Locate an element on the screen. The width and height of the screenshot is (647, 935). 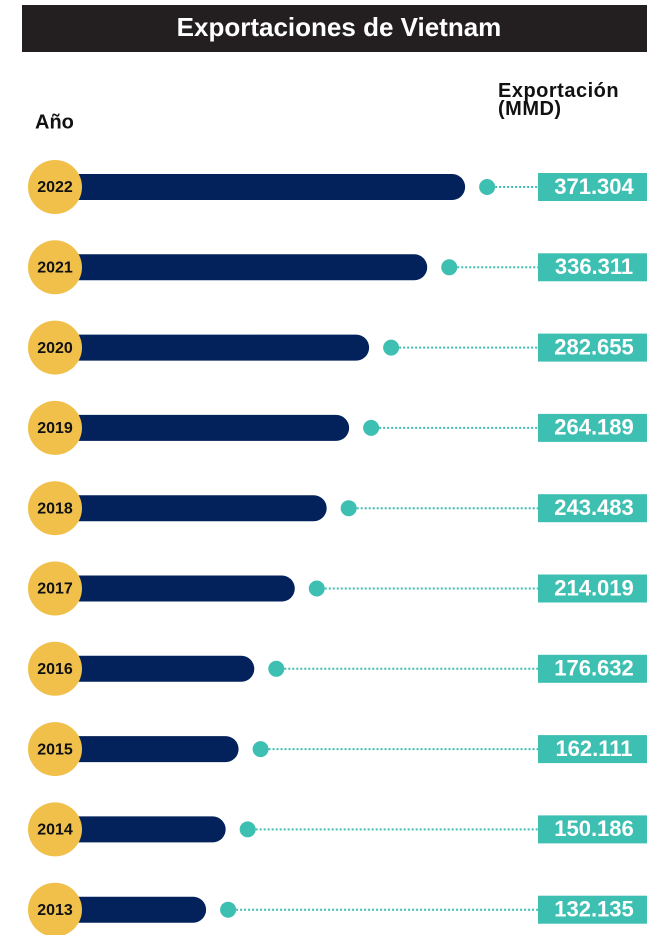
year-label: 2013 is located at coordinates (55, 910).